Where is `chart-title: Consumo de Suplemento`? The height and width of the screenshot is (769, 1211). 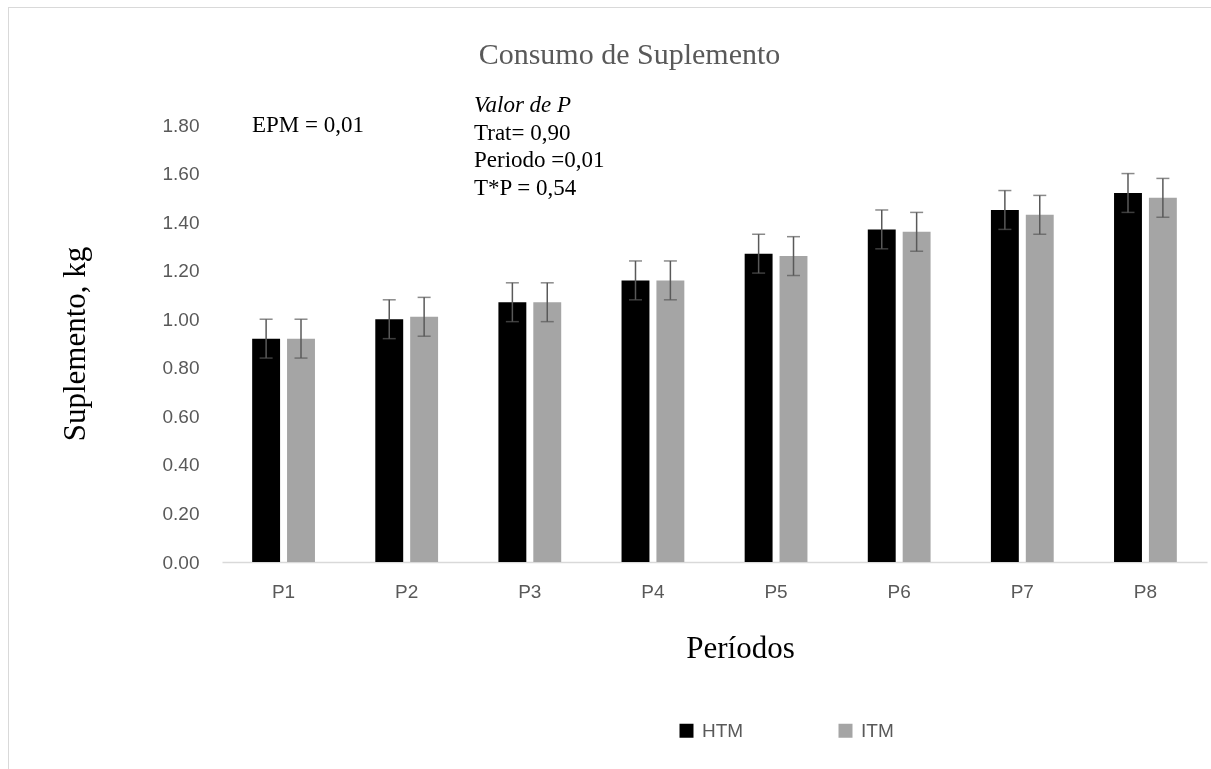 chart-title: Consumo de Suplemento is located at coordinates (629, 53).